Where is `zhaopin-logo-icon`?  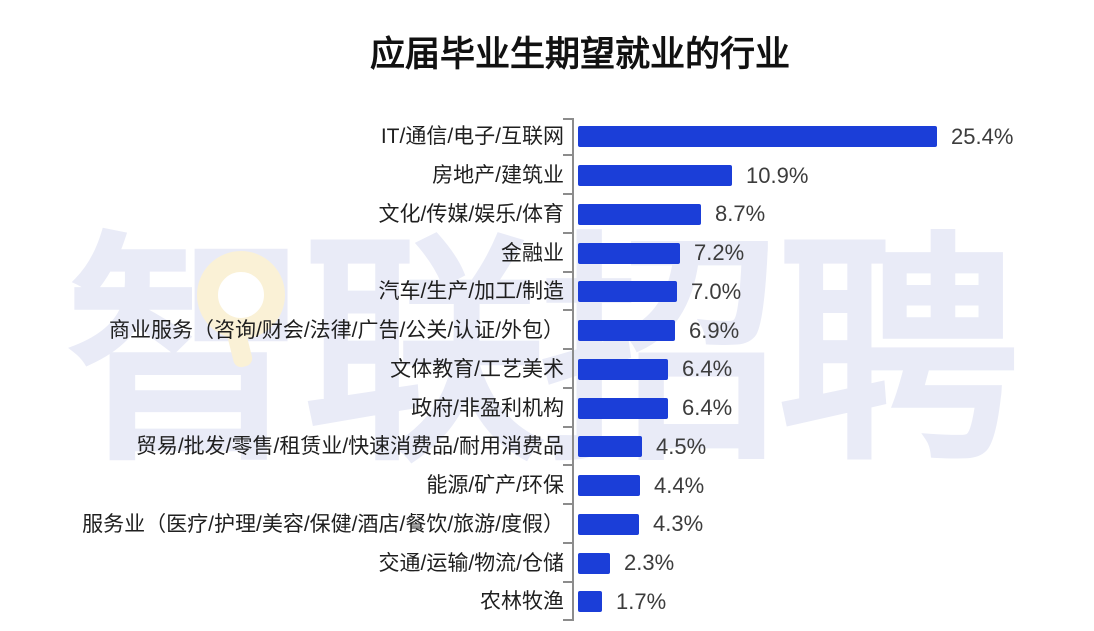
zhaopin-logo-icon is located at coordinates (241, 310).